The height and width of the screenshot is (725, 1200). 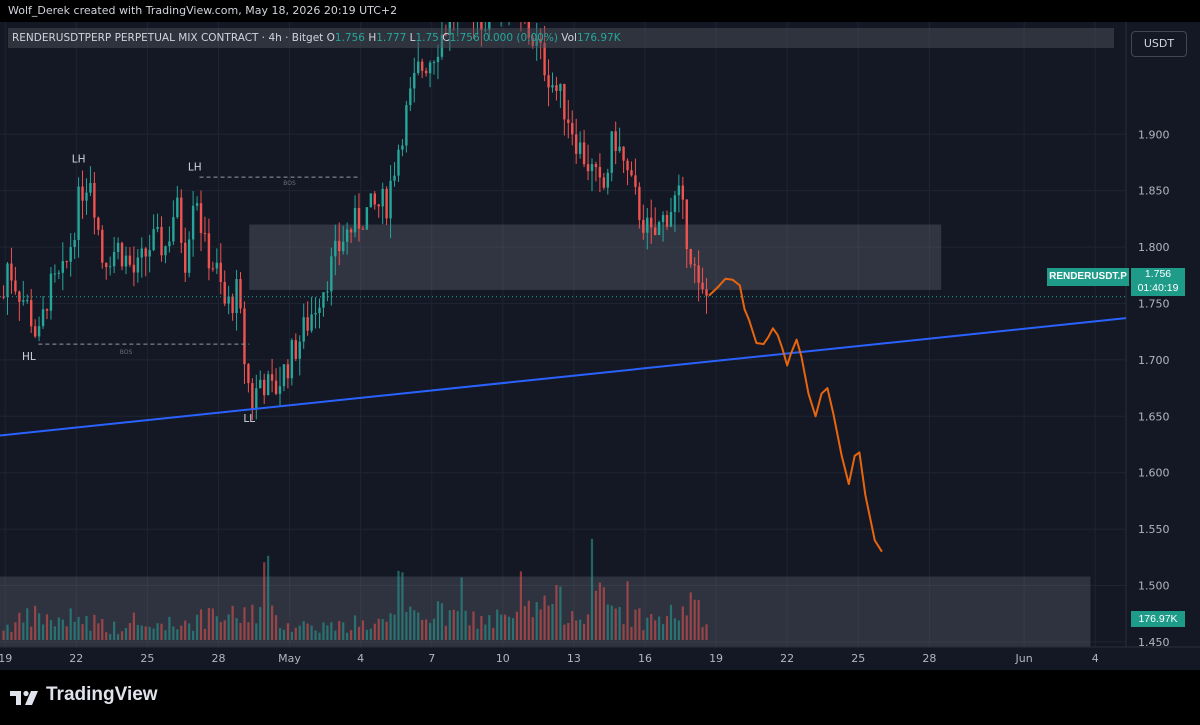 What do you see at coordinates (349, 38) in the screenshot?
I see `legend-open: 1.756` at bounding box center [349, 38].